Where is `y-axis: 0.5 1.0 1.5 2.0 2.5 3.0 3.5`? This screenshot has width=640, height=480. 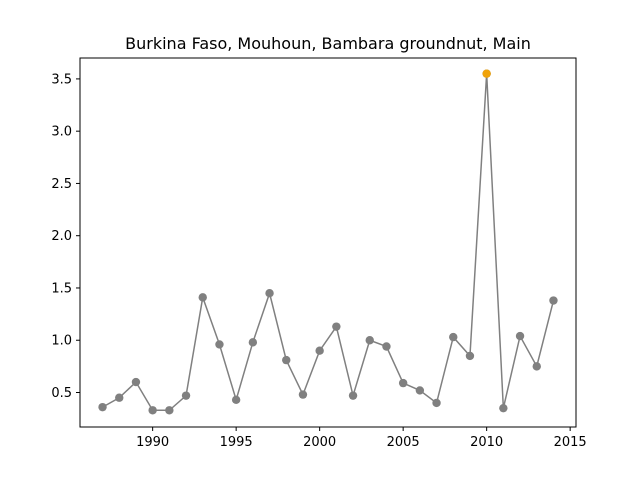 y-axis: 0.5 1.0 1.5 2.0 2.5 3.0 3.5 is located at coordinates (65, 236).